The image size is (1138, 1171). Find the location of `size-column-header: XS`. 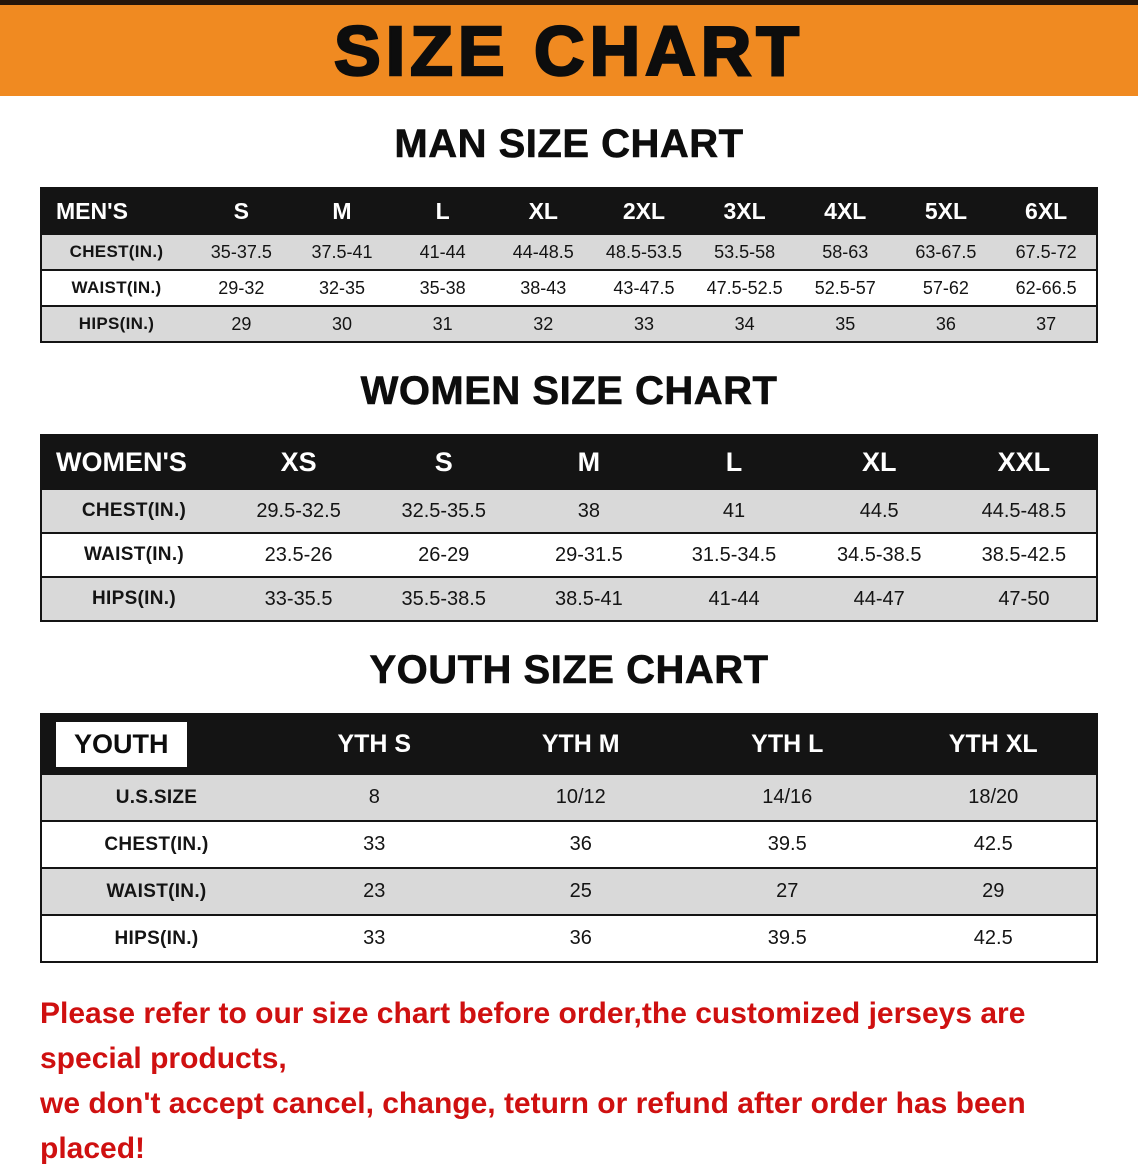

size-column-header: XS is located at coordinates (299, 462).